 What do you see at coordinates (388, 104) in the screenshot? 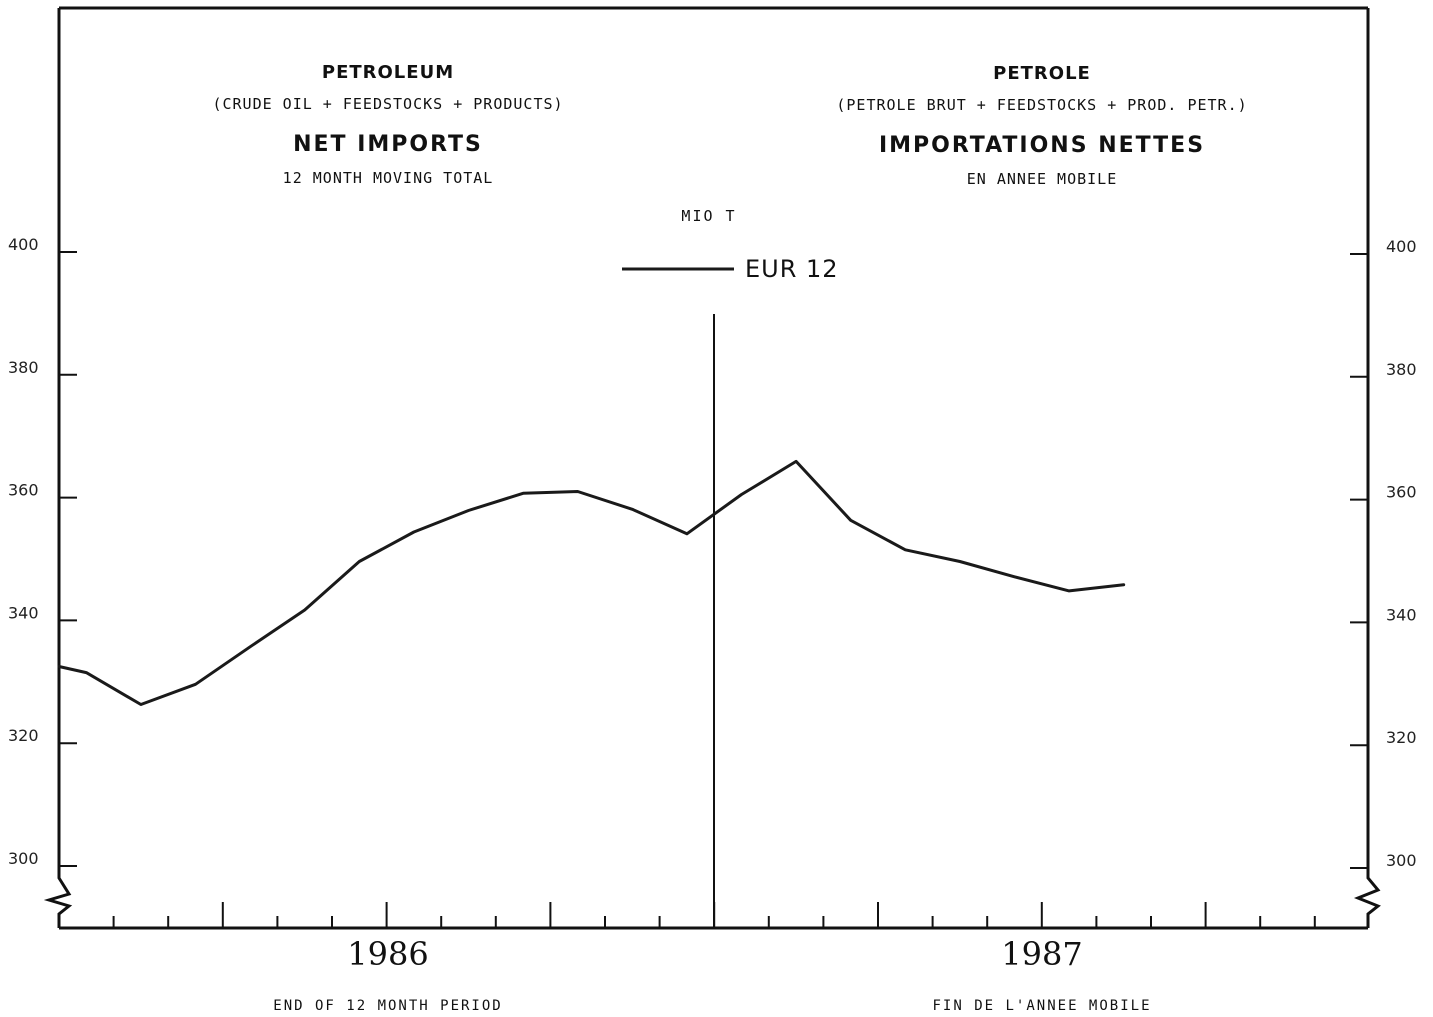
I see `left-subtitle: (CRUDE OIL + FEEDSTOCKS + PRODUCTS)` at bounding box center [388, 104].